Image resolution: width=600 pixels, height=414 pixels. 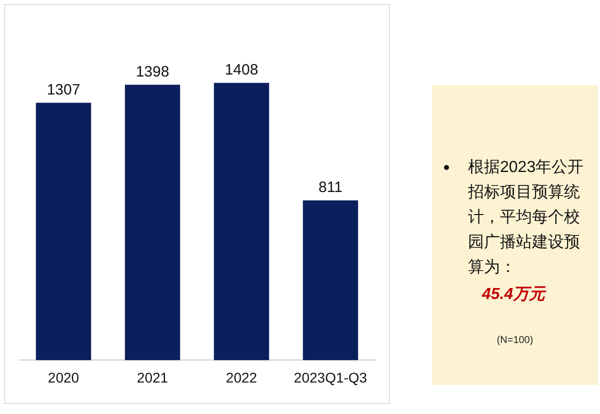 I want to click on x-tick-label: 2023Q1-Q3, so click(x=331, y=377).